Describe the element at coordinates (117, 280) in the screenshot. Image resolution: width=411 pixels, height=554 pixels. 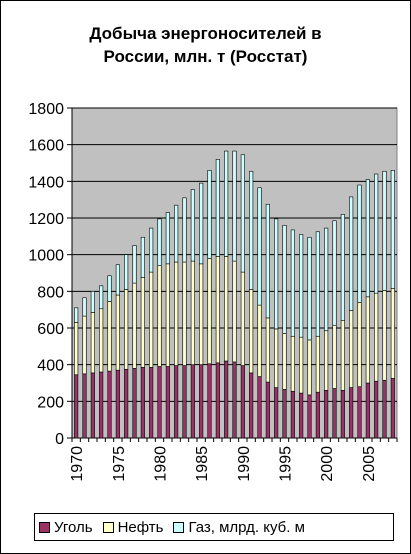
I see `bar-gas-1975` at that location.